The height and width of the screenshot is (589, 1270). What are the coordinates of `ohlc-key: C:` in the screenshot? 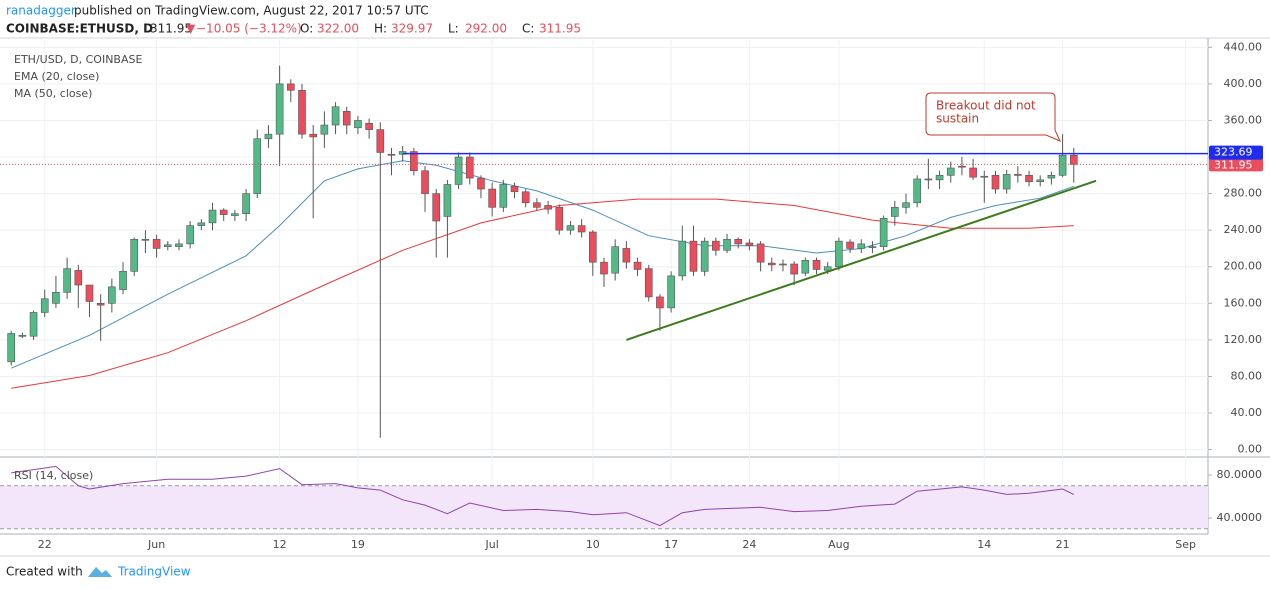 It's located at (528, 29).